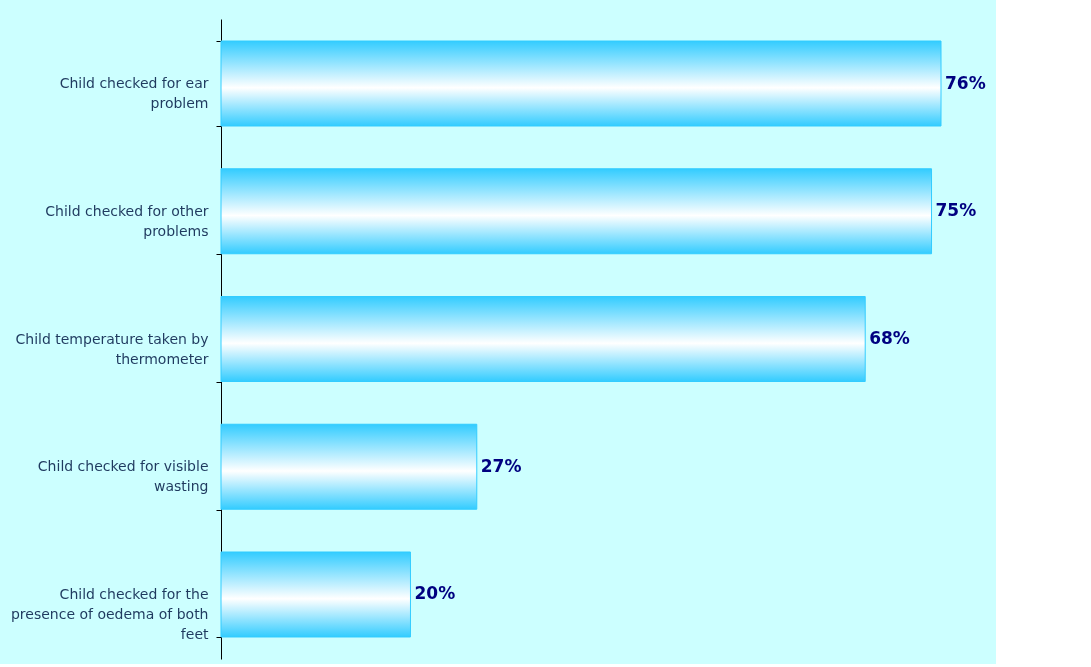 The width and height of the screenshot is (1091, 667). What do you see at coordinates (956, 210) in the screenshot?
I see `data-label: 75%` at bounding box center [956, 210].